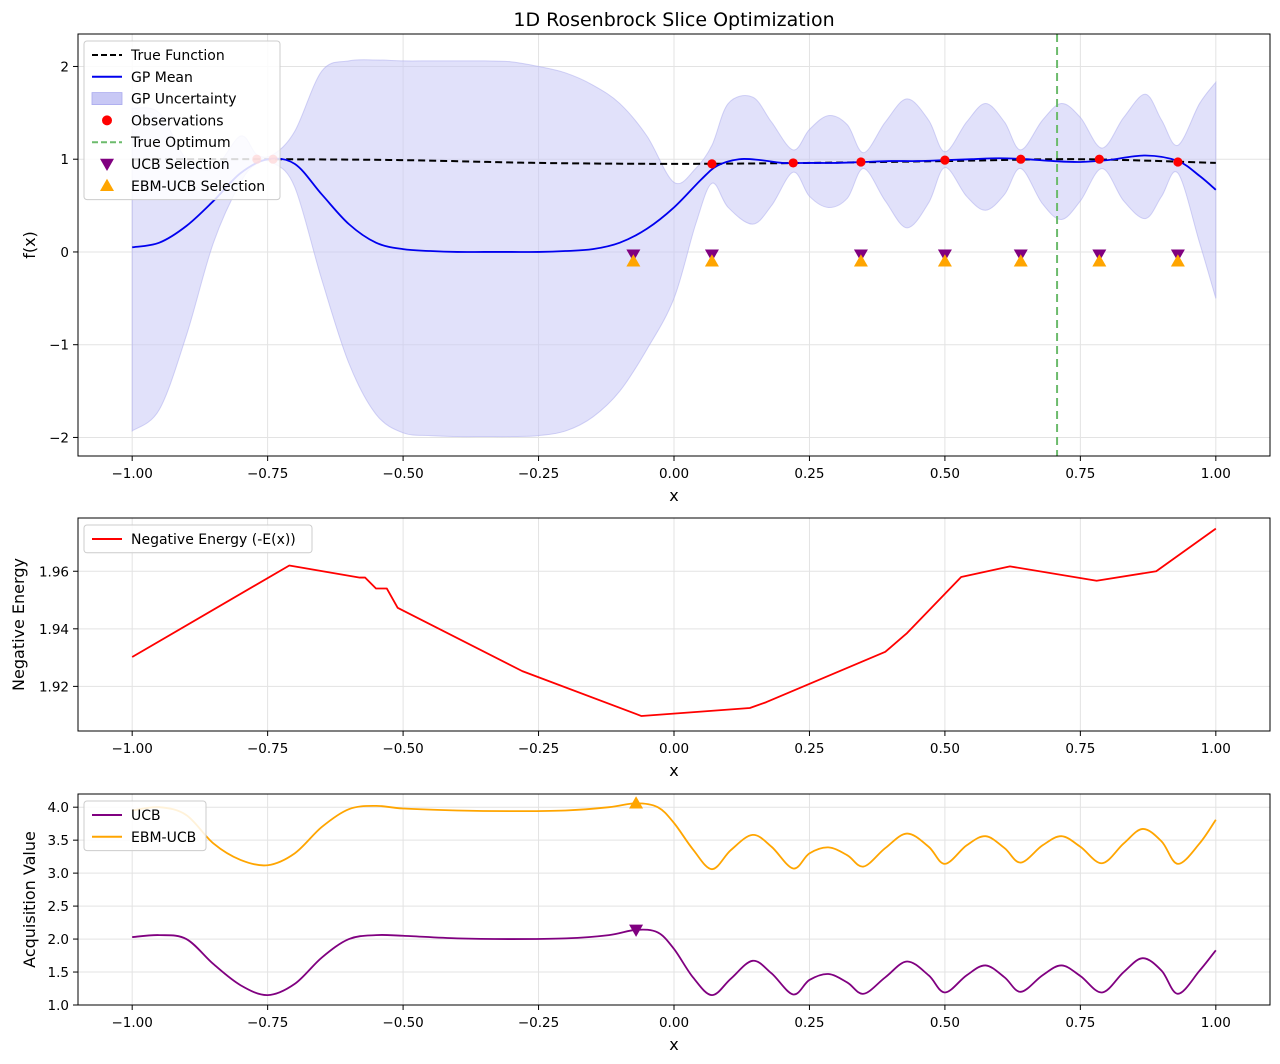 This screenshot has width=1280, height=1064. Describe the element at coordinates (54, 687) in the screenshot. I see `y-tick-label: 1.92` at that location.